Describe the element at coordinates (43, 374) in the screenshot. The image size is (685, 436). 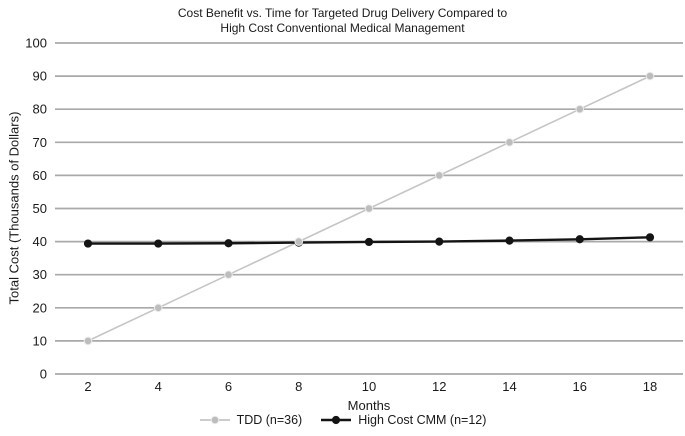
I see `y-tick-label: 0` at that location.